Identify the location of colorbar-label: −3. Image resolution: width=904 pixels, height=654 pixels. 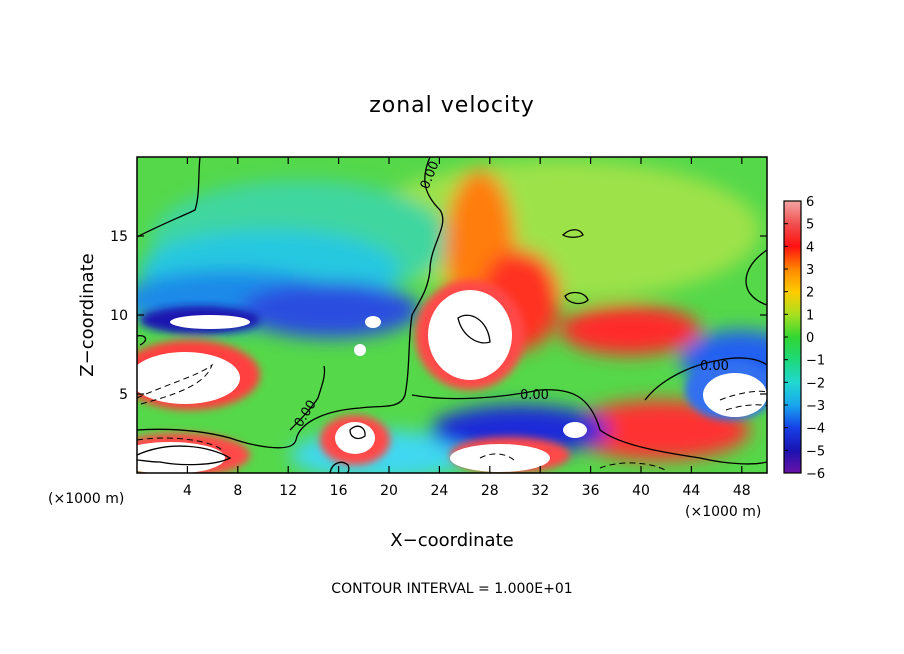
(815, 406).